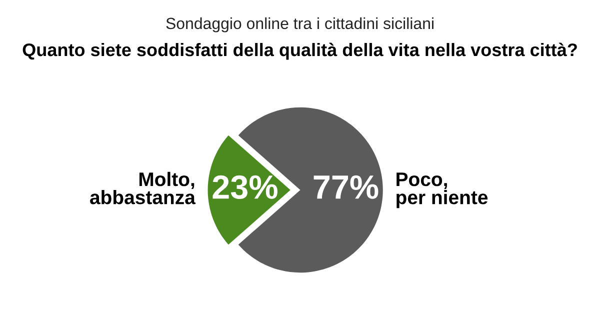 The height and width of the screenshot is (331, 600). I want to click on chart-title: Quanto siete soddisfatti della qualità della vita nella vostra città?, so click(299, 51).